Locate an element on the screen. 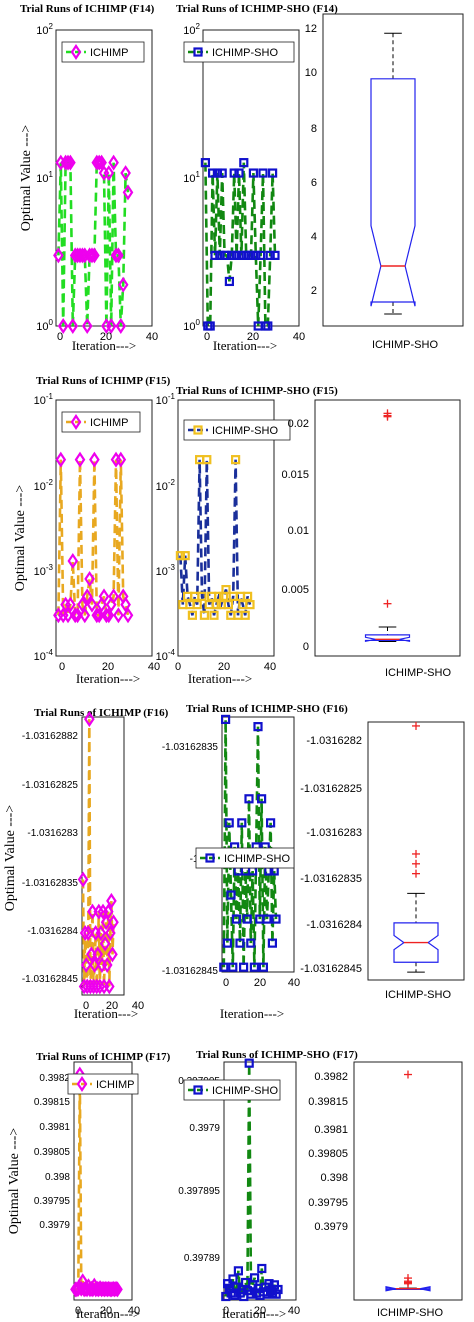  y-tick-label: 0.398 is located at coordinates (334, 1178).